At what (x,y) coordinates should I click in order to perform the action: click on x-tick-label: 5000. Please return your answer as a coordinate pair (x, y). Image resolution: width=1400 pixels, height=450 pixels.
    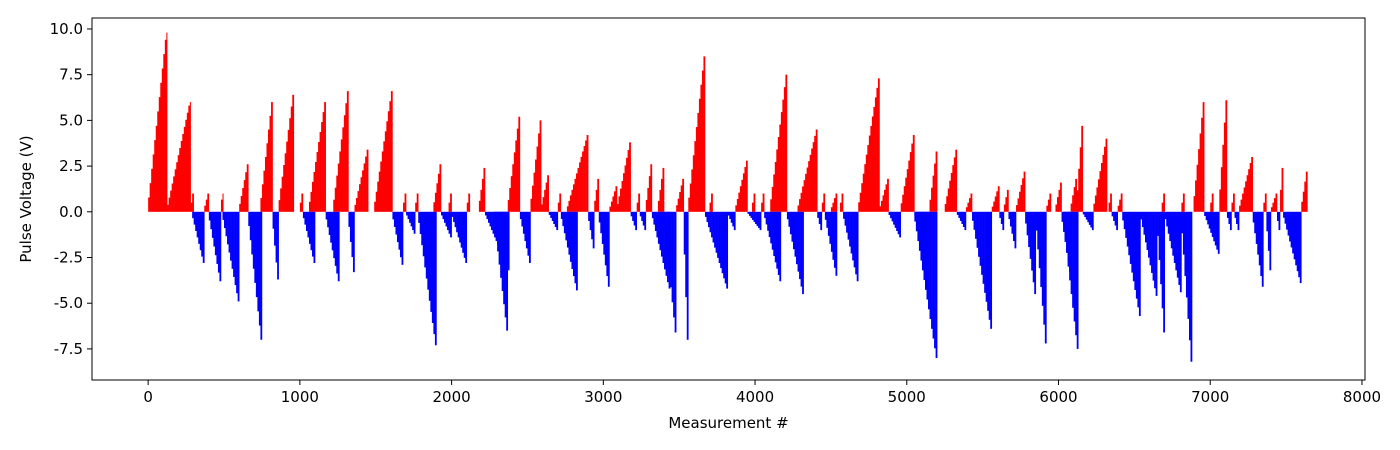
    Looking at the image, I should click on (907, 397).